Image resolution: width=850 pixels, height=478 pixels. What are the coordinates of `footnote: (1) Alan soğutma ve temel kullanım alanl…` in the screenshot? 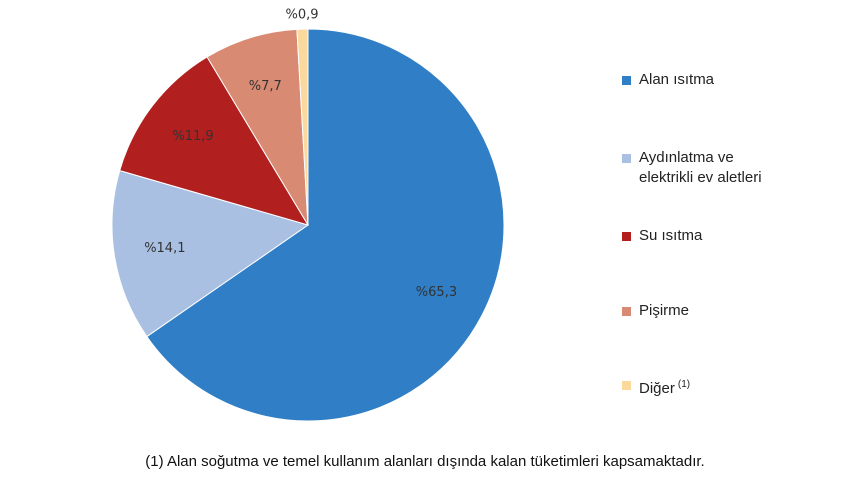 It's located at (425, 461).